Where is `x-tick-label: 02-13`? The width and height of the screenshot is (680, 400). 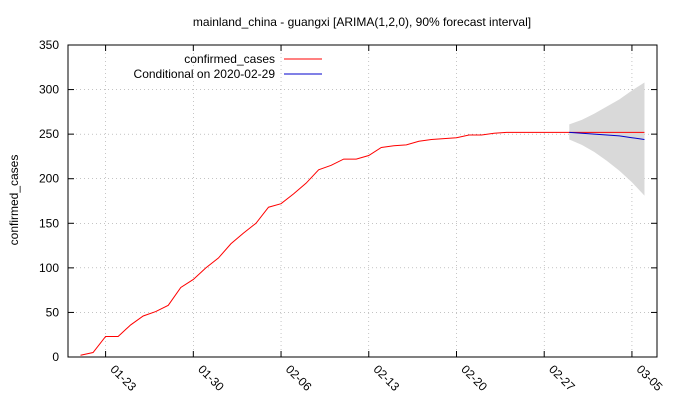
x-tick-label: 02-13 is located at coordinates (387, 378).